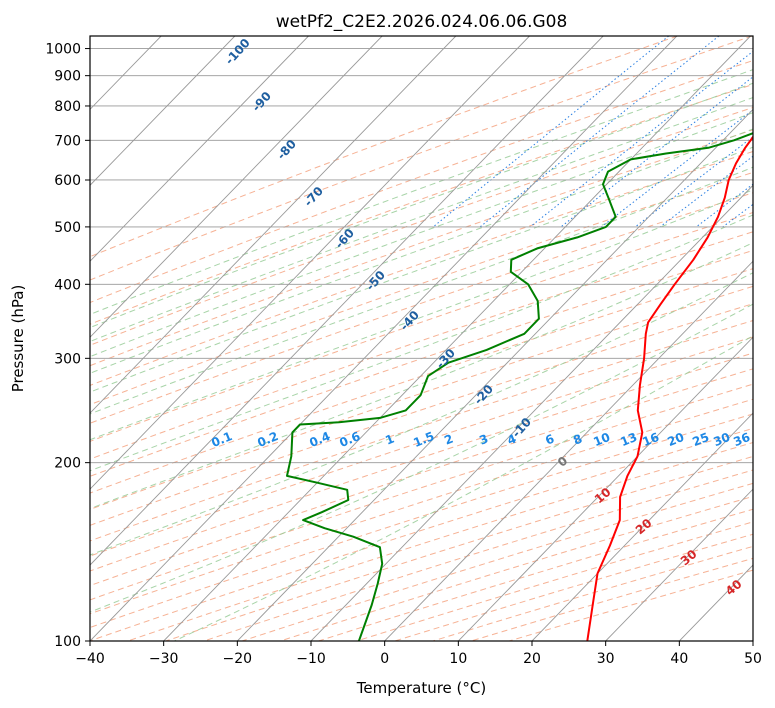  What do you see at coordinates (650, 439) in the screenshot?
I see `mixing-ratio-label: 16` at bounding box center [650, 439].